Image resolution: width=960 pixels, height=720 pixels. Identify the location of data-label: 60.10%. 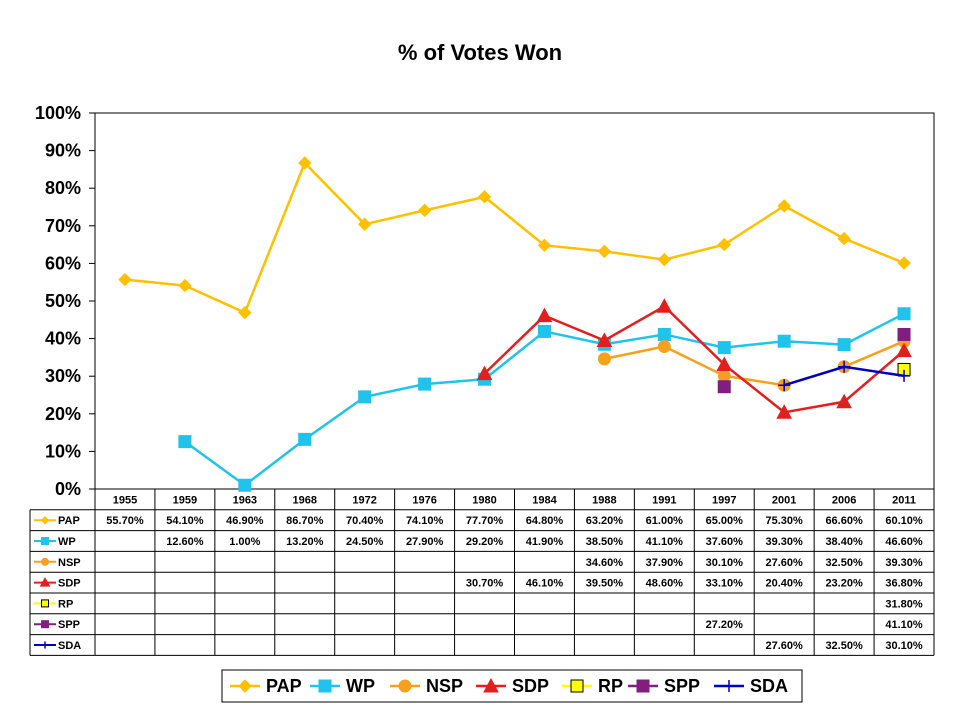
(904, 521).